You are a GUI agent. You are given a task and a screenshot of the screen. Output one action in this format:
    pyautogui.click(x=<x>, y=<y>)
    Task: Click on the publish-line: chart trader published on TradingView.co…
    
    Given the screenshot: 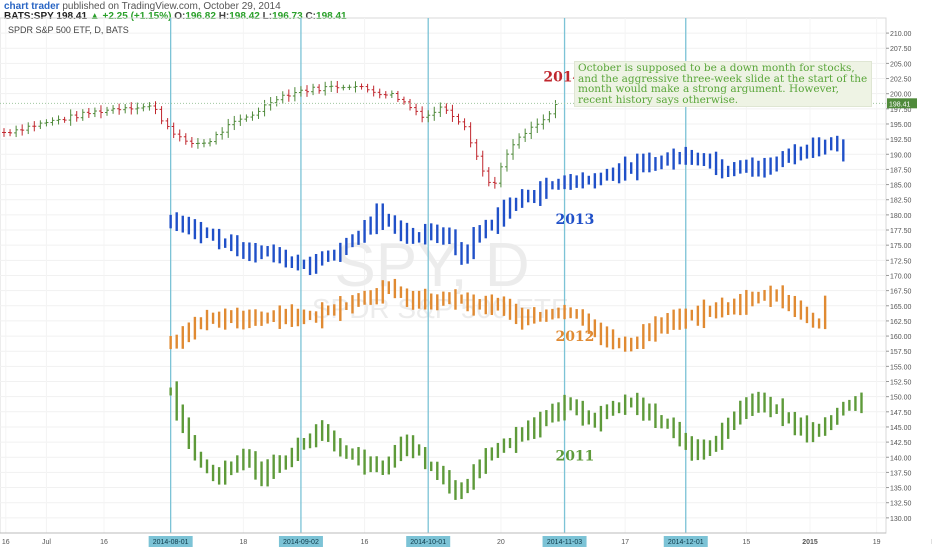 What is the action you would take?
    pyautogui.click(x=142, y=6)
    